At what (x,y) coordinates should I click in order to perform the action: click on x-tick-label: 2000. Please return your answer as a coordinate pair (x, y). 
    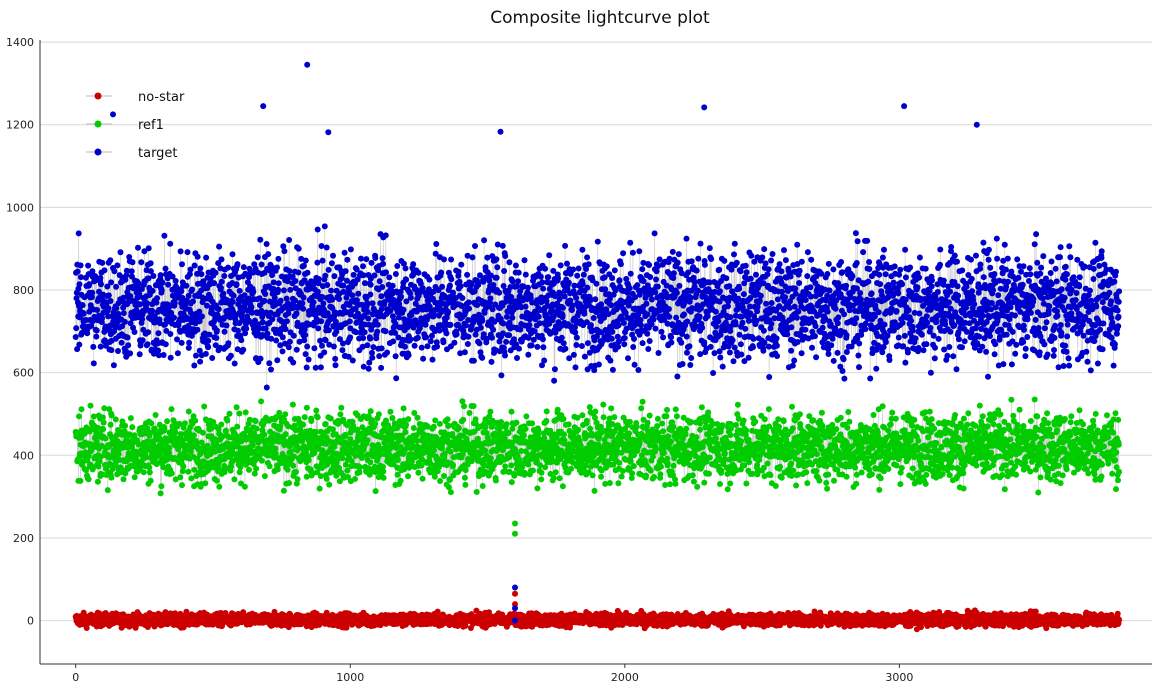
    Looking at the image, I should click on (625, 677).